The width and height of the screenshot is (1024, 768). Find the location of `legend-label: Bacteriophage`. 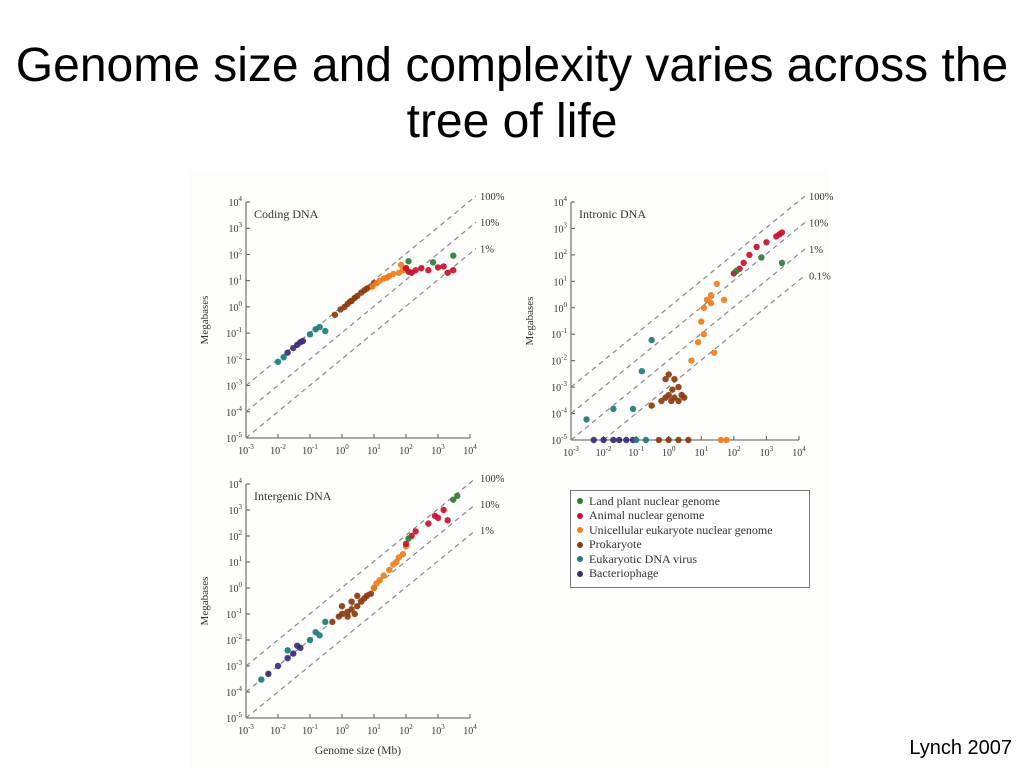

legend-label: Bacteriophage is located at coordinates (624, 573).